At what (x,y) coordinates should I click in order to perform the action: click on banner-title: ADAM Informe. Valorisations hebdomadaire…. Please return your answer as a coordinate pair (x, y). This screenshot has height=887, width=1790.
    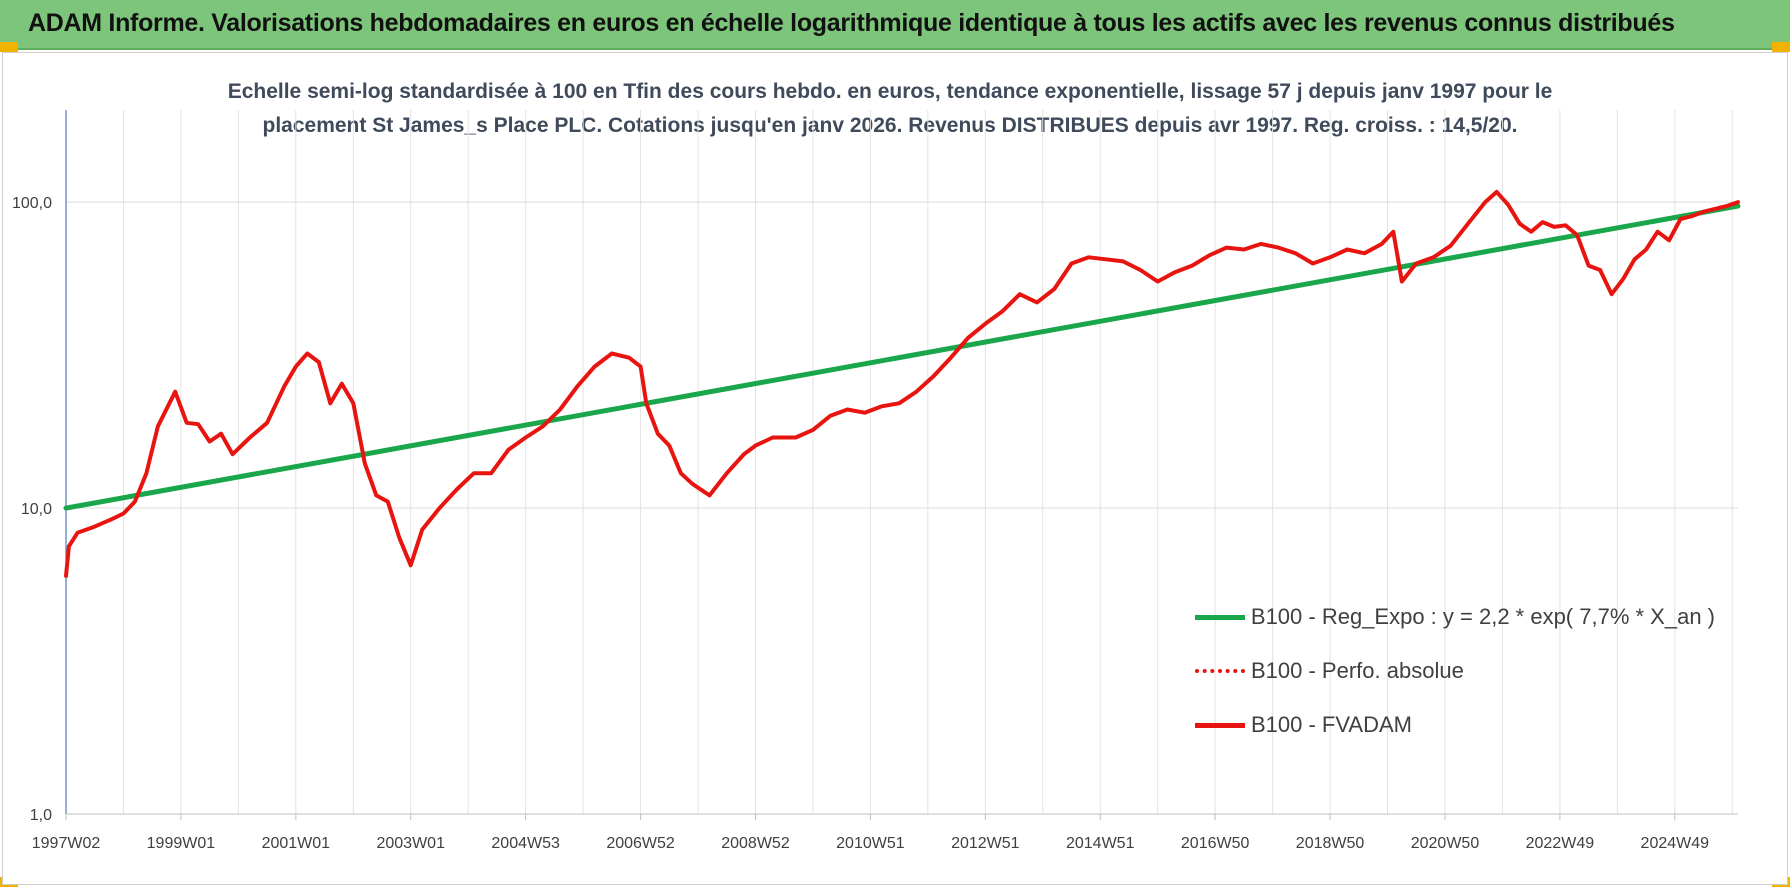
    Looking at the image, I should click on (851, 23).